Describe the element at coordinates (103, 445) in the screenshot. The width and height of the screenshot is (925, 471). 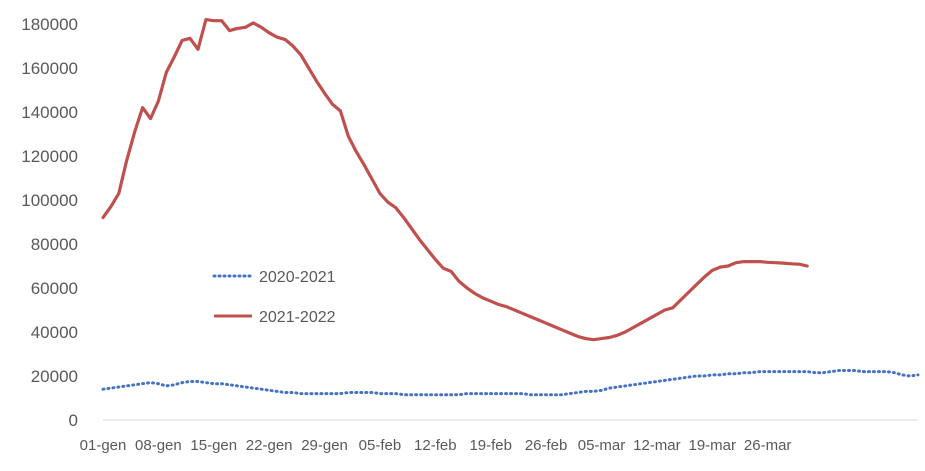
I see `x-tick-label: 01-gen` at that location.